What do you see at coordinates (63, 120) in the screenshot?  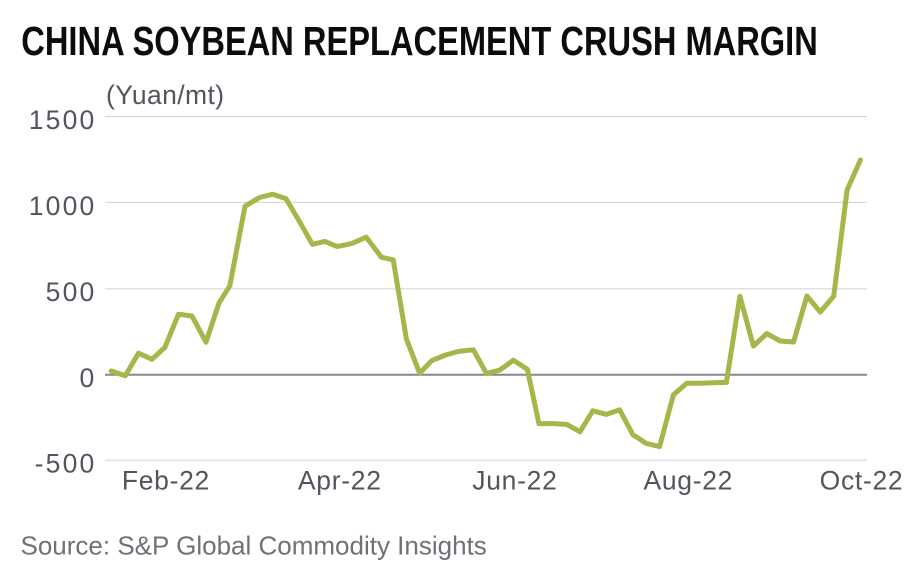 I see `svg-text: 1500` at bounding box center [63, 120].